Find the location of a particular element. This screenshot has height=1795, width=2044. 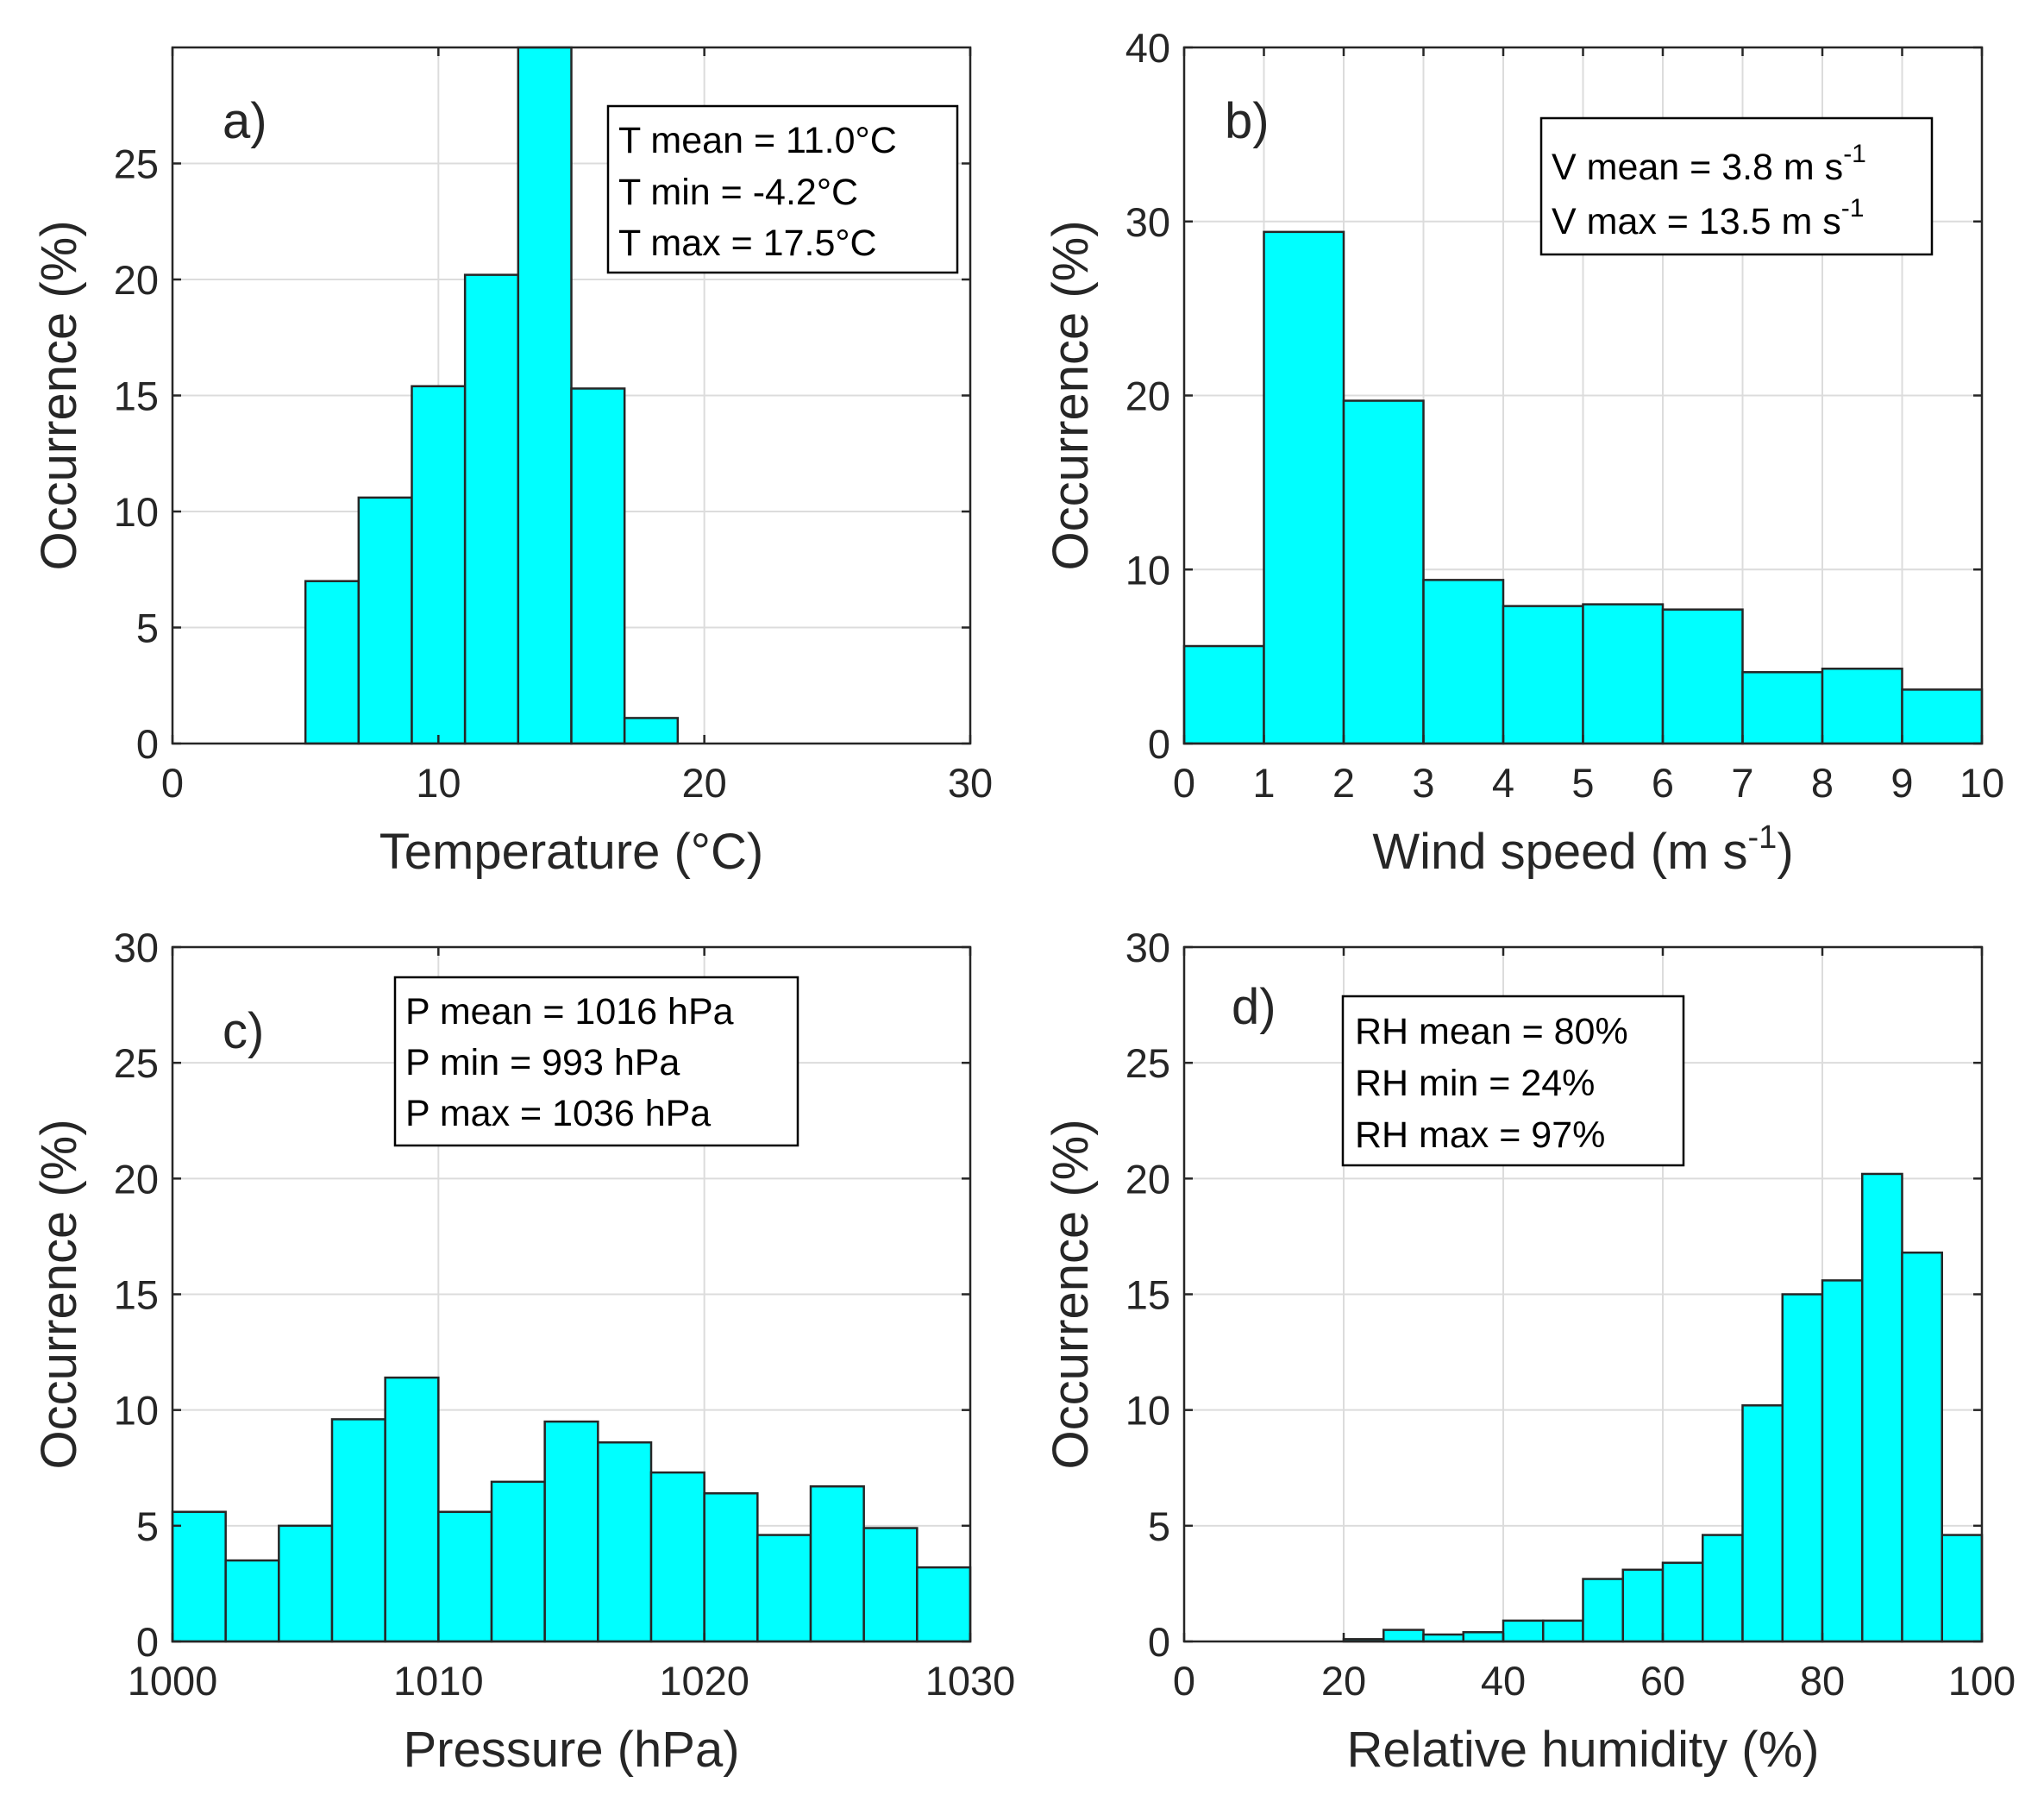

panel-label: a) is located at coordinates (245, 121).